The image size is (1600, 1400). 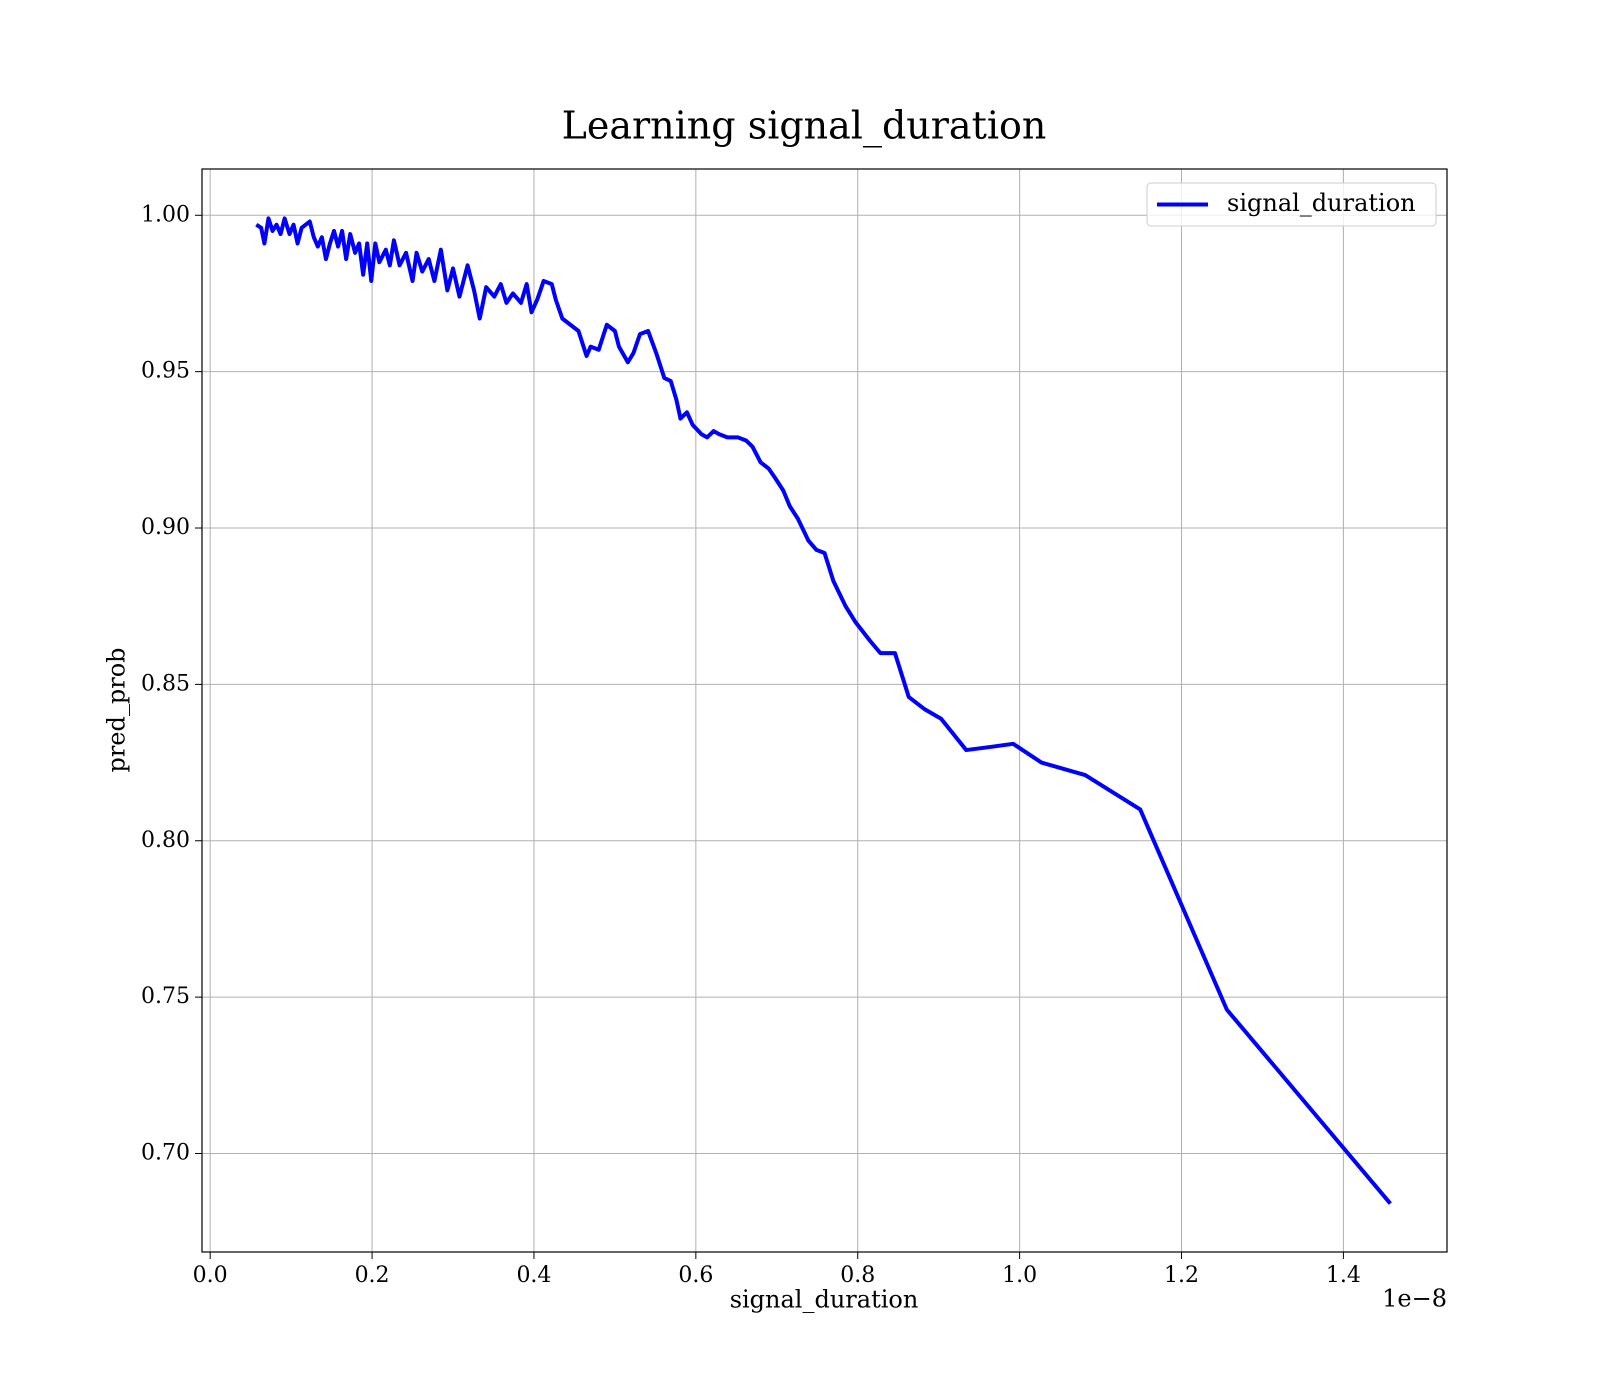 What do you see at coordinates (695, 1275) in the screenshot?
I see `x-tick-label: 0.6` at bounding box center [695, 1275].